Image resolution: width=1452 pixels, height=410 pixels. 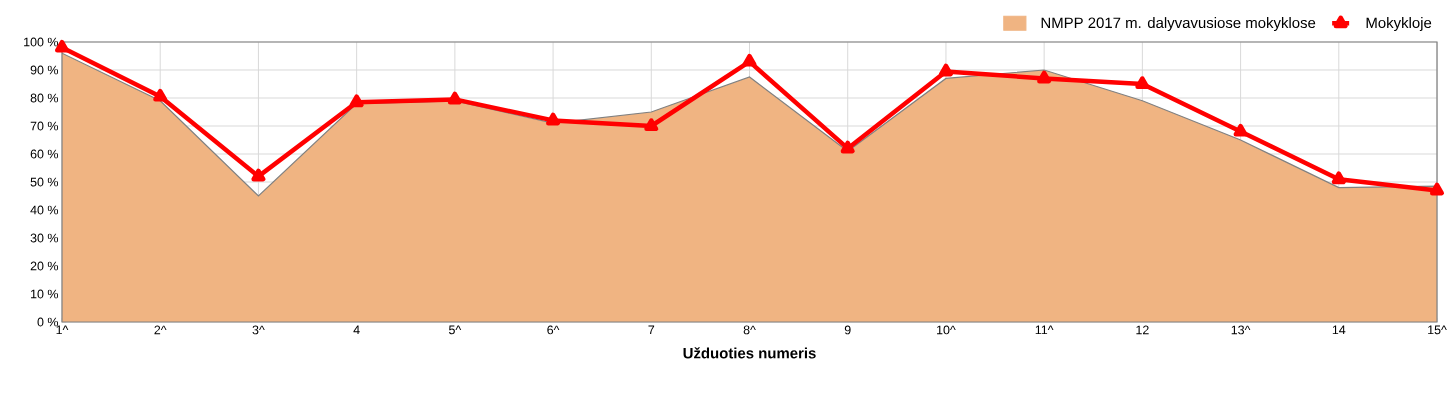 I want to click on legend-label: Mokykloje, so click(x=1399, y=24).